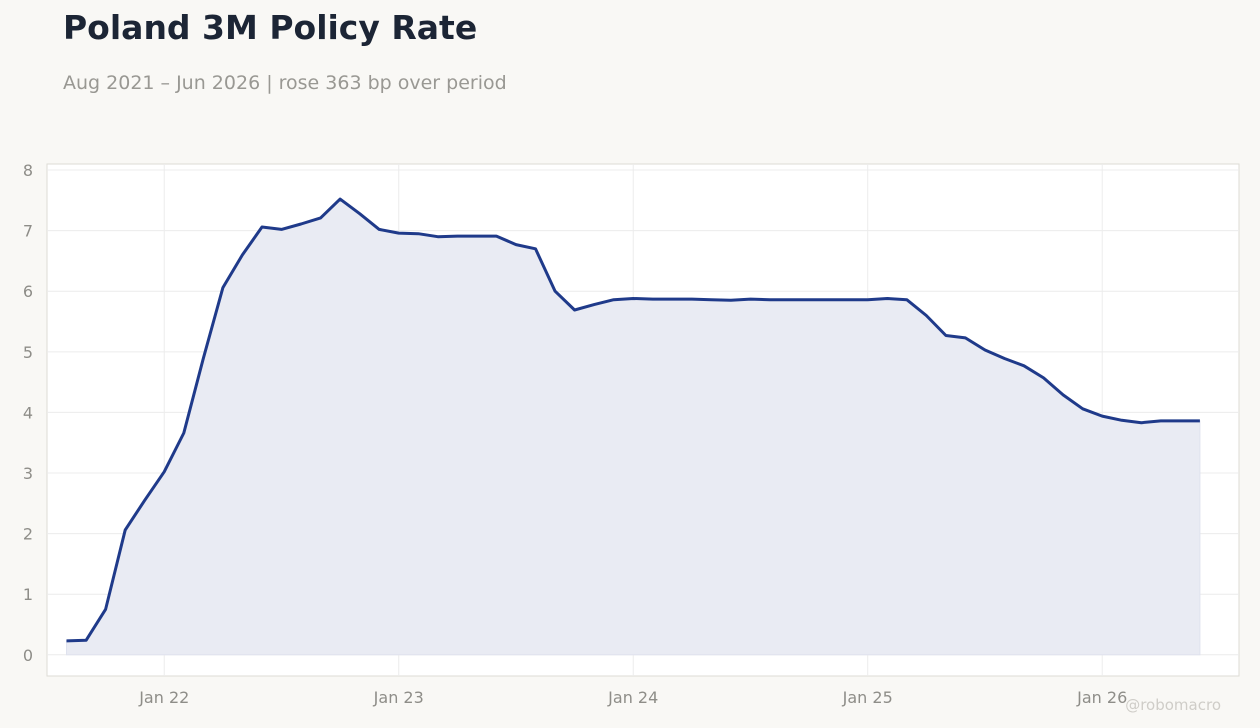  I want to click on y-tick-label: 4, so click(28, 412).